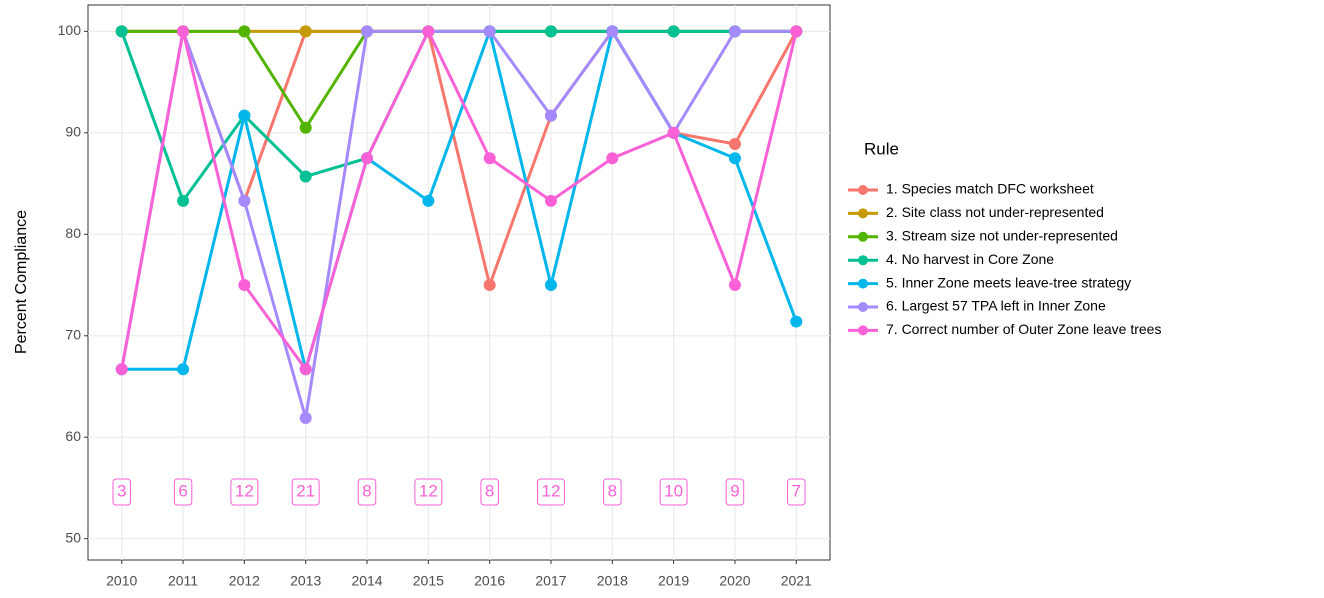  Describe the element at coordinates (612, 581) in the screenshot. I see `x-tick-label: 2018` at that location.